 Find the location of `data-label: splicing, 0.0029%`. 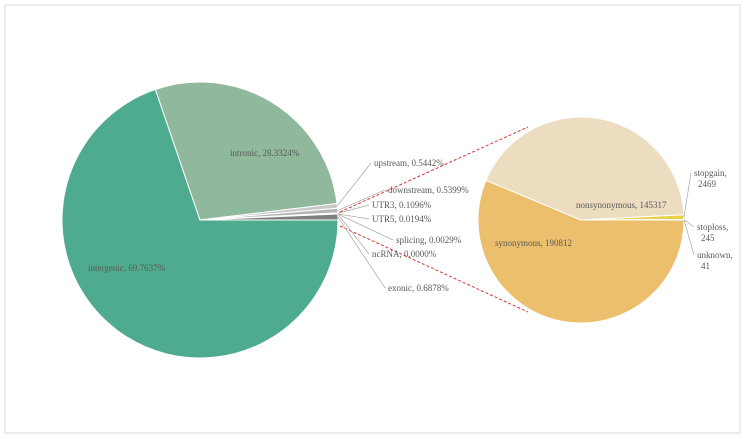

data-label: splicing, 0.0029% is located at coordinates (429, 240).